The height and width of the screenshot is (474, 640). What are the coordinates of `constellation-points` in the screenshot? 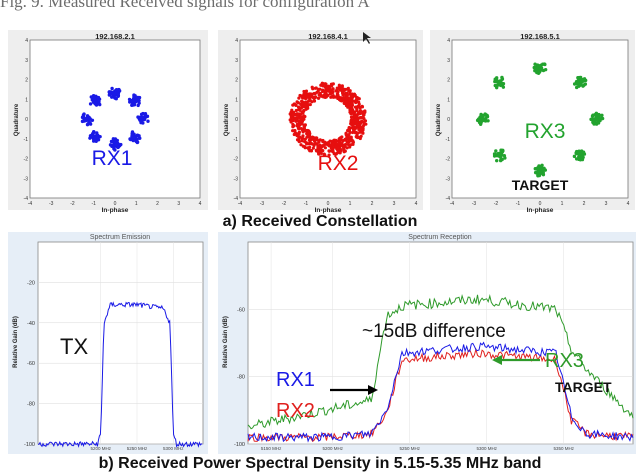 It's located at (328, 119).